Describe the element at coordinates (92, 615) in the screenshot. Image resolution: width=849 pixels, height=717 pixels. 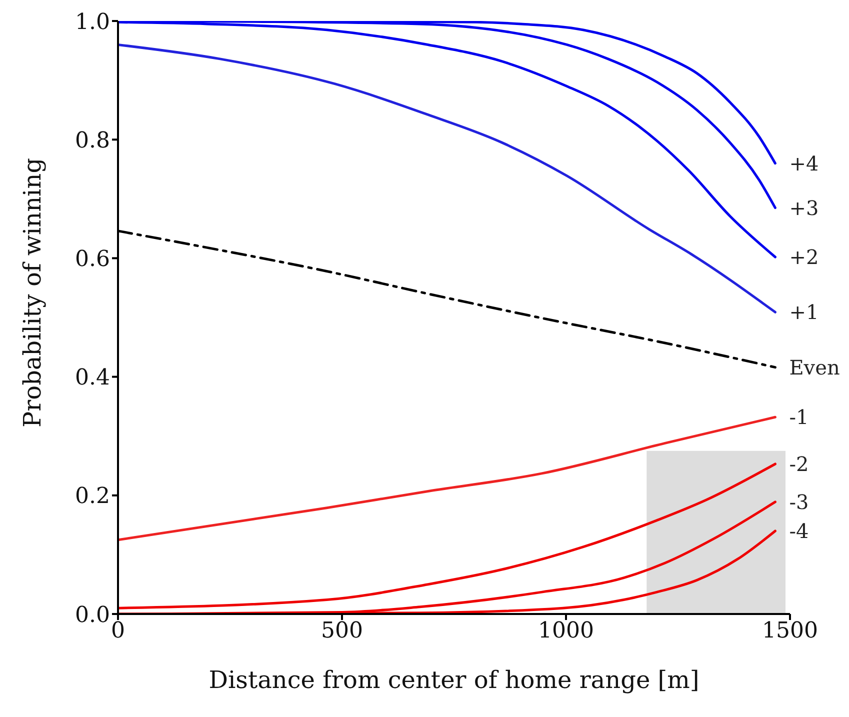
I see `y-tick-label: 0.0` at that location.